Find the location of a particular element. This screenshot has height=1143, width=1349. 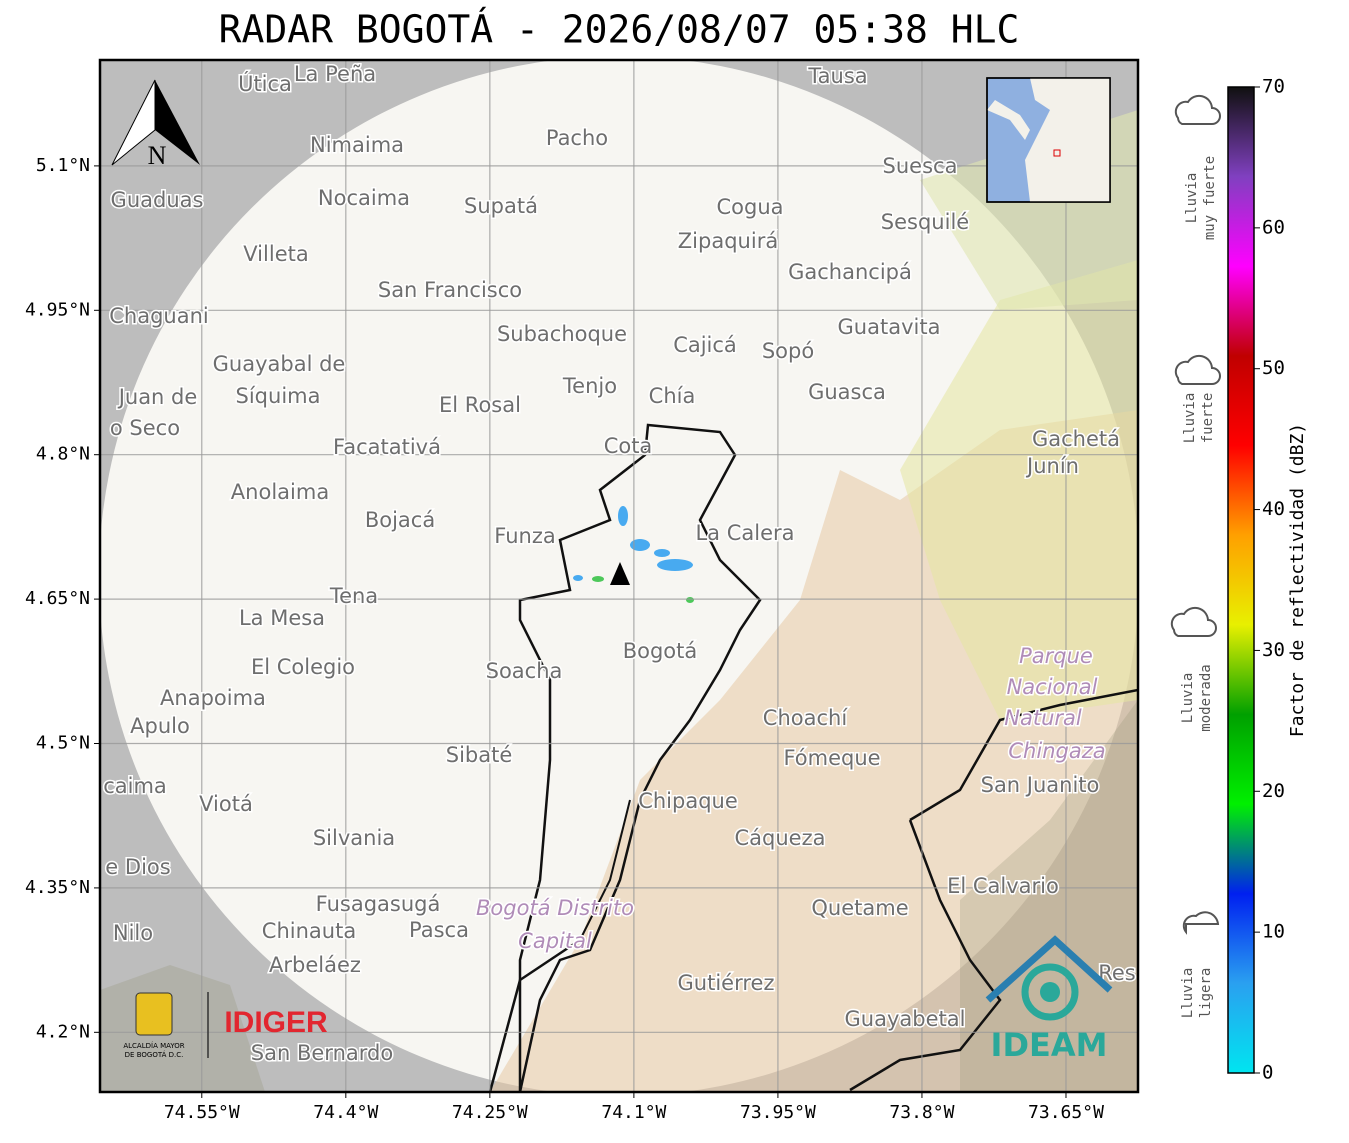

place-label: Suesca is located at coordinates (920, 166).